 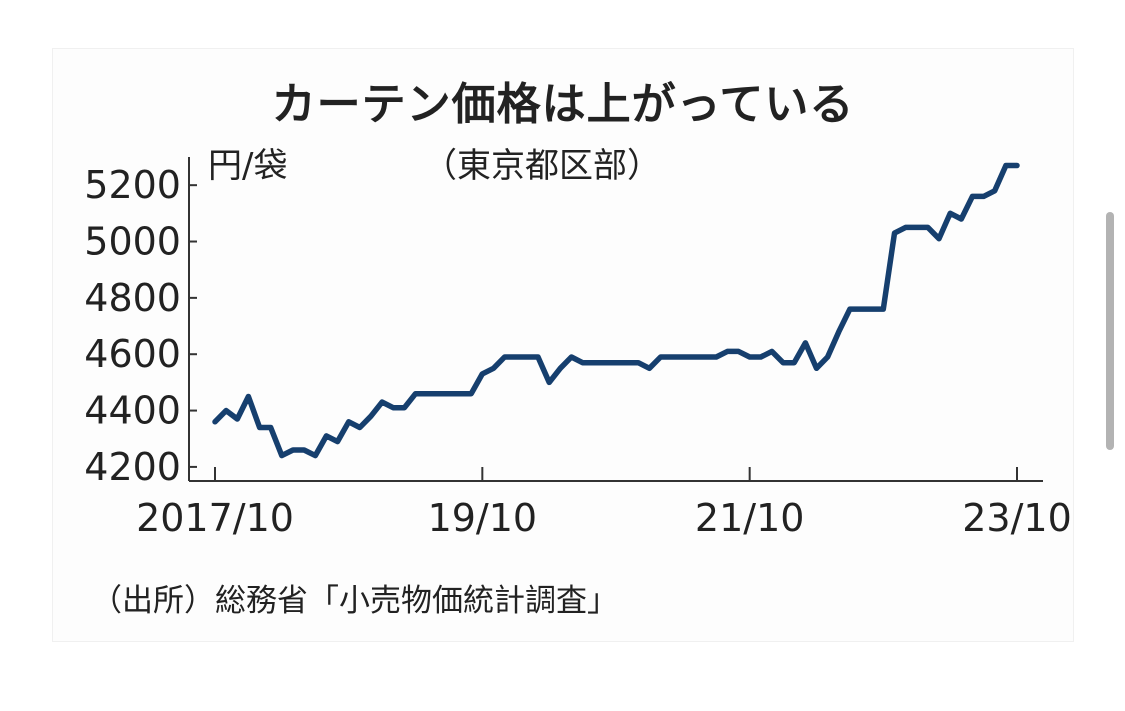 I want to click on scrollbar, so click(x=1110, y=331).